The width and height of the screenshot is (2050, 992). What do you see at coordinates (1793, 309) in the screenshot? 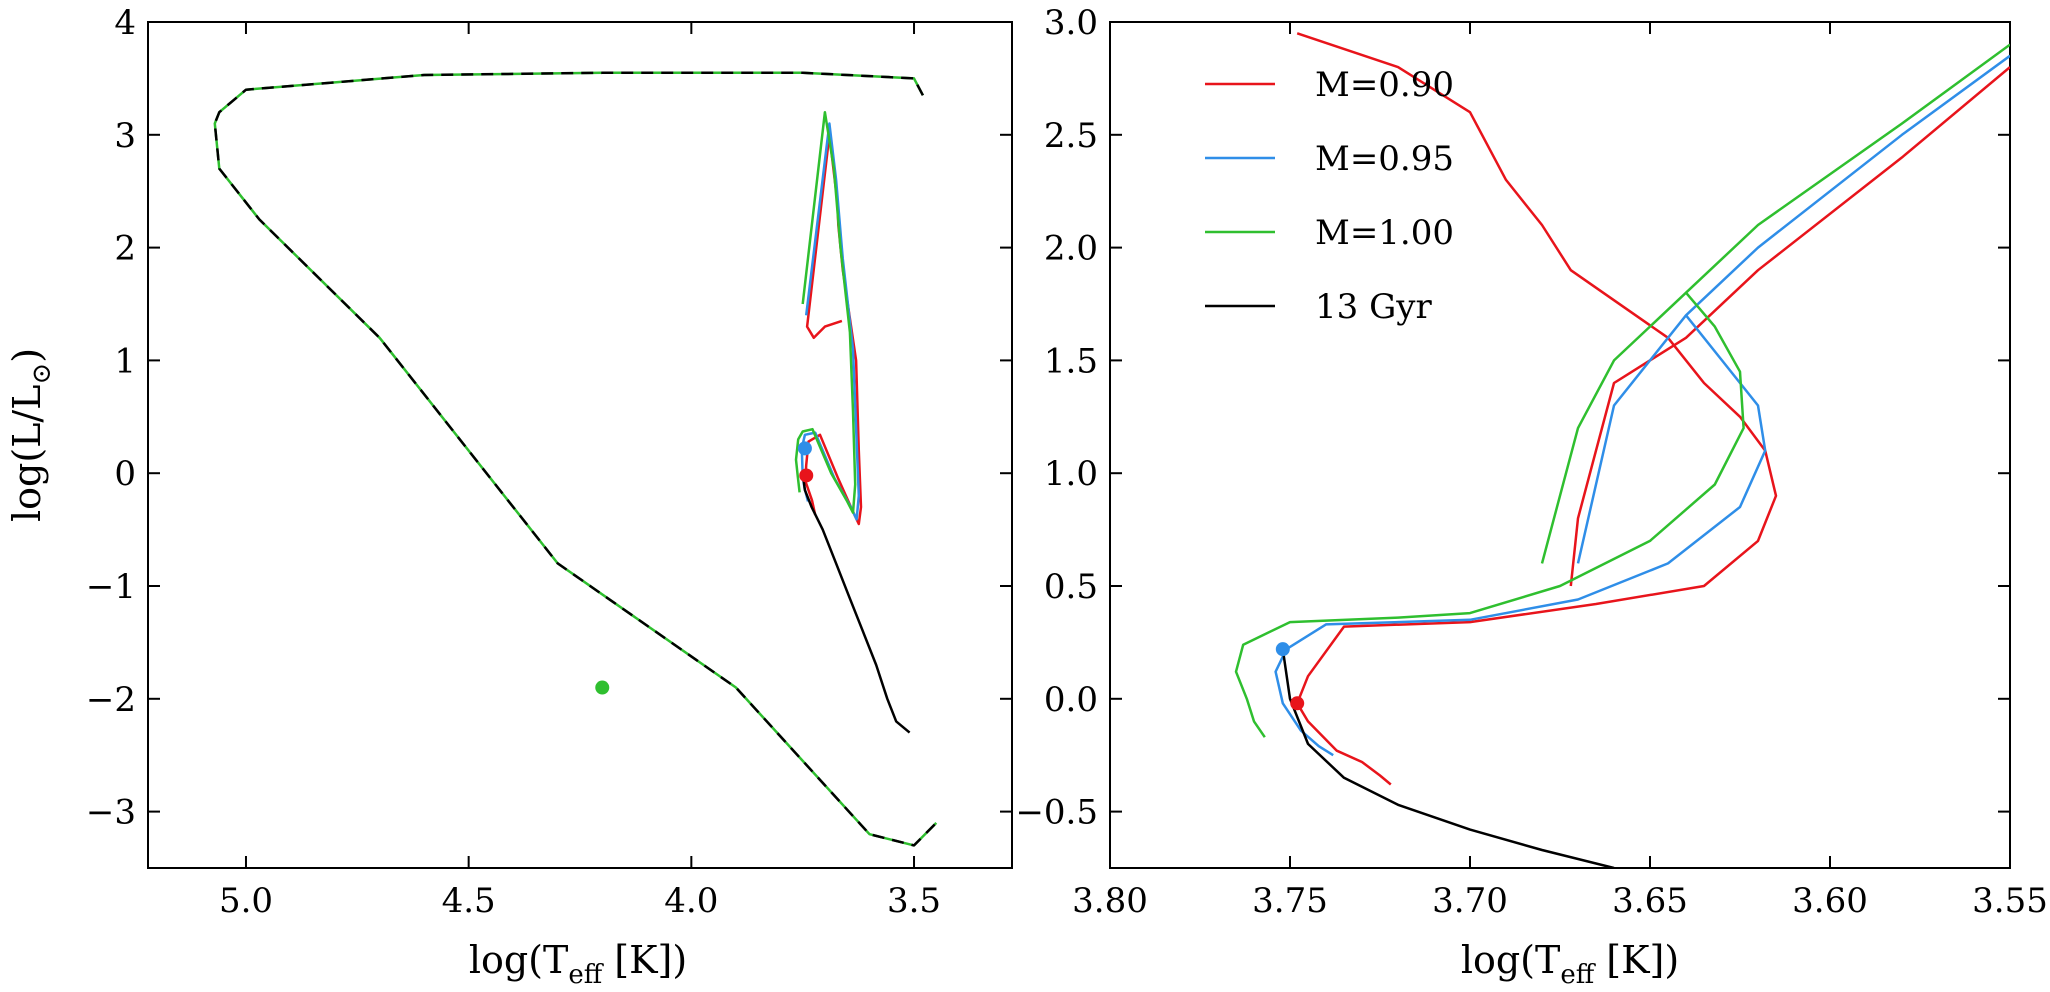
I see `series-line-m-0-95-branch` at bounding box center [1793, 309].